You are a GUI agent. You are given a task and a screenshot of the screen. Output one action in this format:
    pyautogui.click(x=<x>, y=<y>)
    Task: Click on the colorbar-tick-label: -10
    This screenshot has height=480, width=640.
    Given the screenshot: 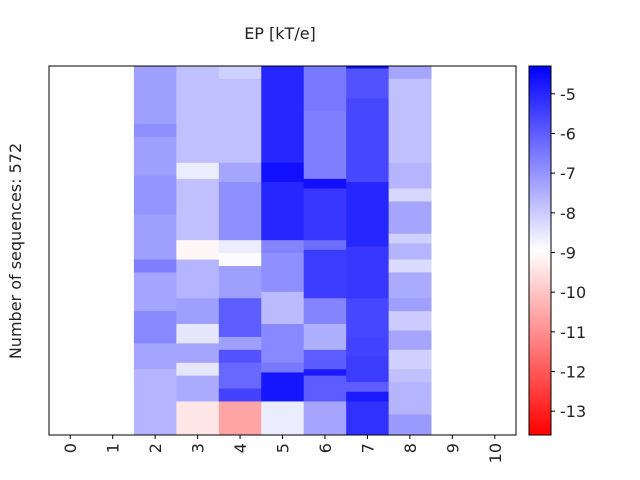 What is the action you would take?
    pyautogui.click(x=573, y=292)
    